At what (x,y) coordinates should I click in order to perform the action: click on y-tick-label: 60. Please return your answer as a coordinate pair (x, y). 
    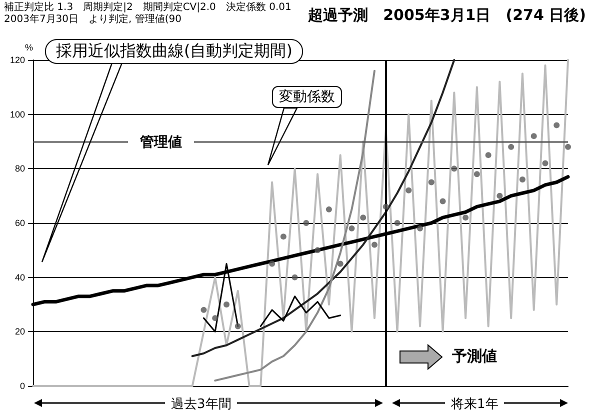
    Looking at the image, I should click on (19, 223).